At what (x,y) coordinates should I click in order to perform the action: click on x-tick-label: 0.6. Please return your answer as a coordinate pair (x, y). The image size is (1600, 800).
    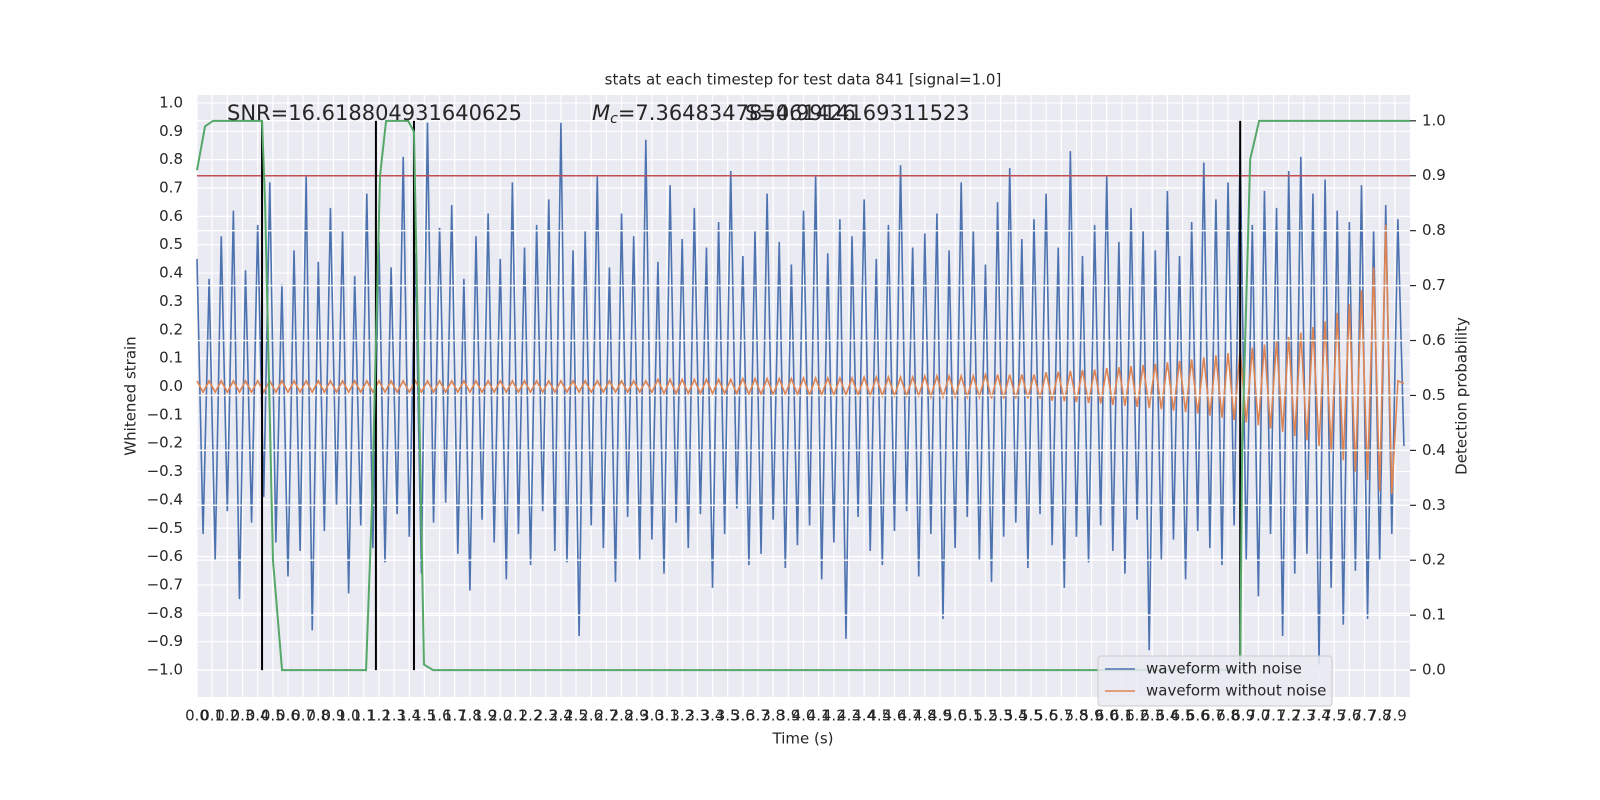
    Looking at the image, I should click on (288, 716).